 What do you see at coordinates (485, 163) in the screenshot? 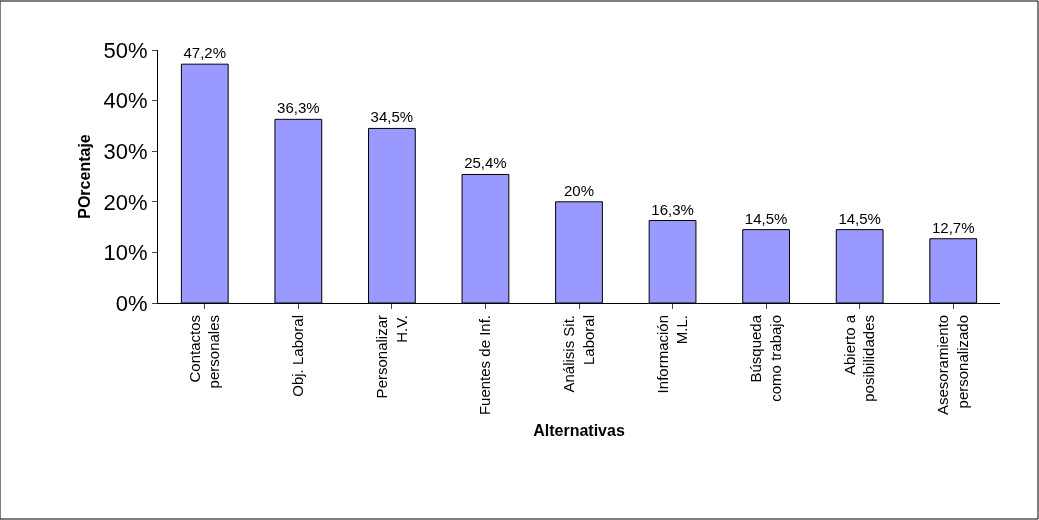
I see `data-label: 25,4%` at bounding box center [485, 163].